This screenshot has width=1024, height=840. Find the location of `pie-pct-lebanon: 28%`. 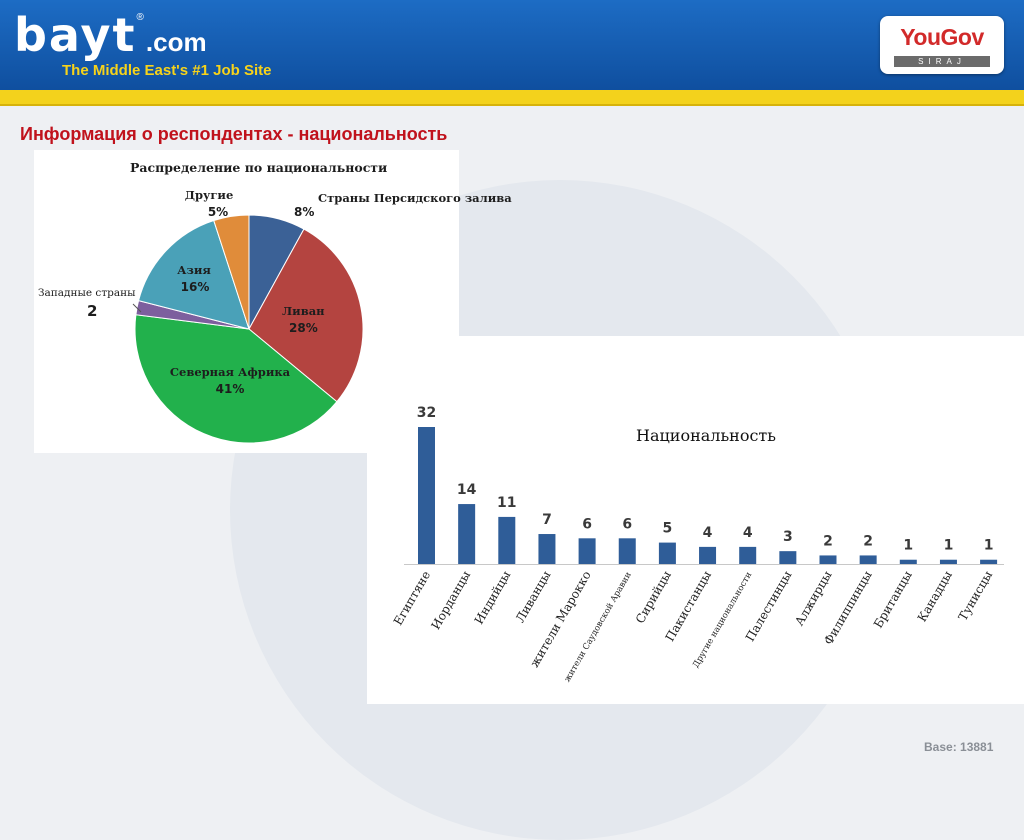

pie-pct-lebanon: 28% is located at coordinates (303, 328).